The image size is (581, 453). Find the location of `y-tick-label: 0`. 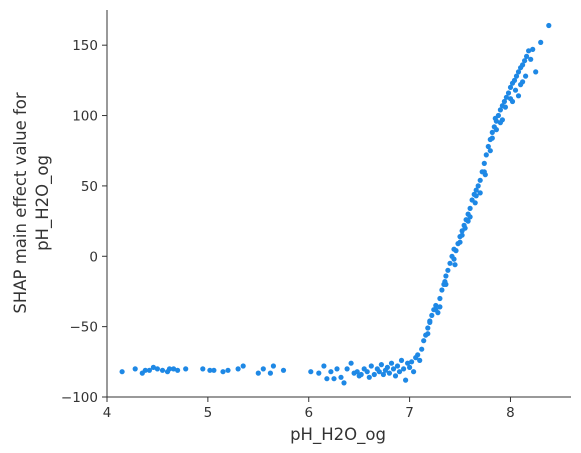

y-tick-label: 0 is located at coordinates (93, 257).